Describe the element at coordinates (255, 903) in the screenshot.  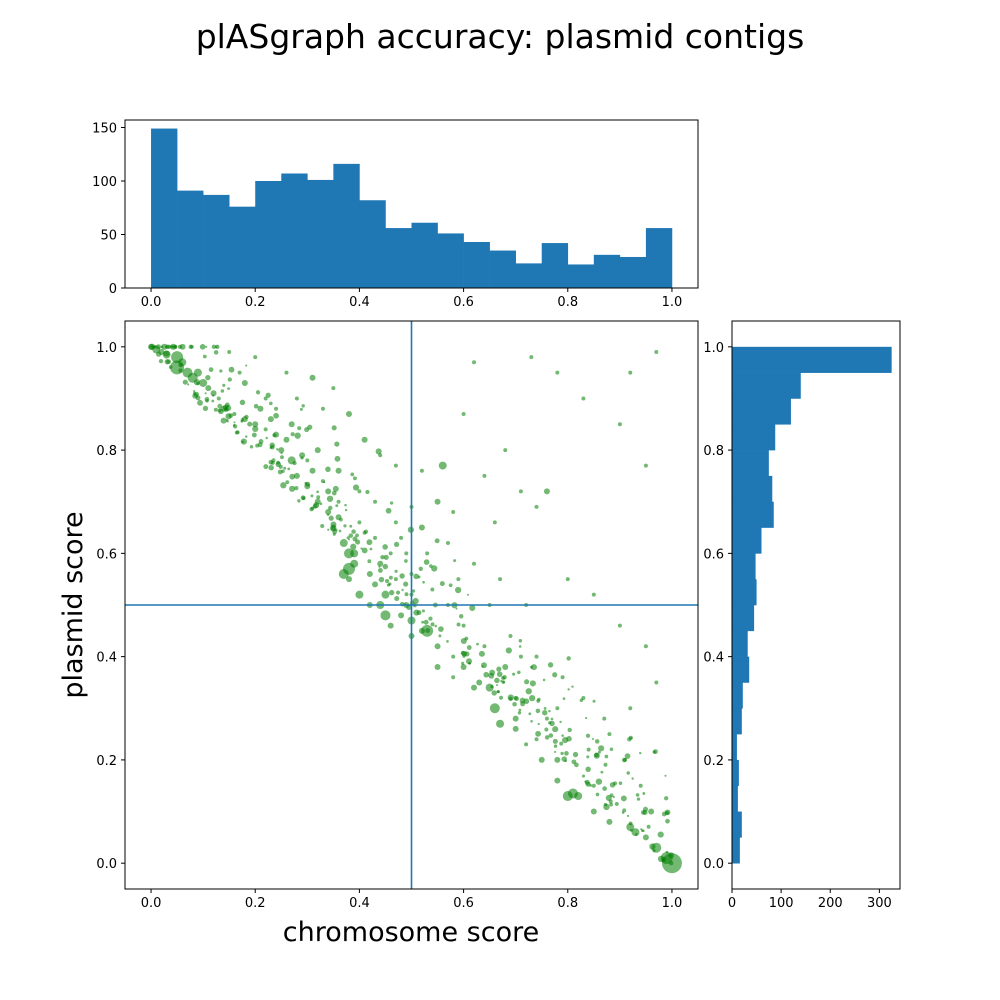
I see `x-tick-label: 0.2` at that location.